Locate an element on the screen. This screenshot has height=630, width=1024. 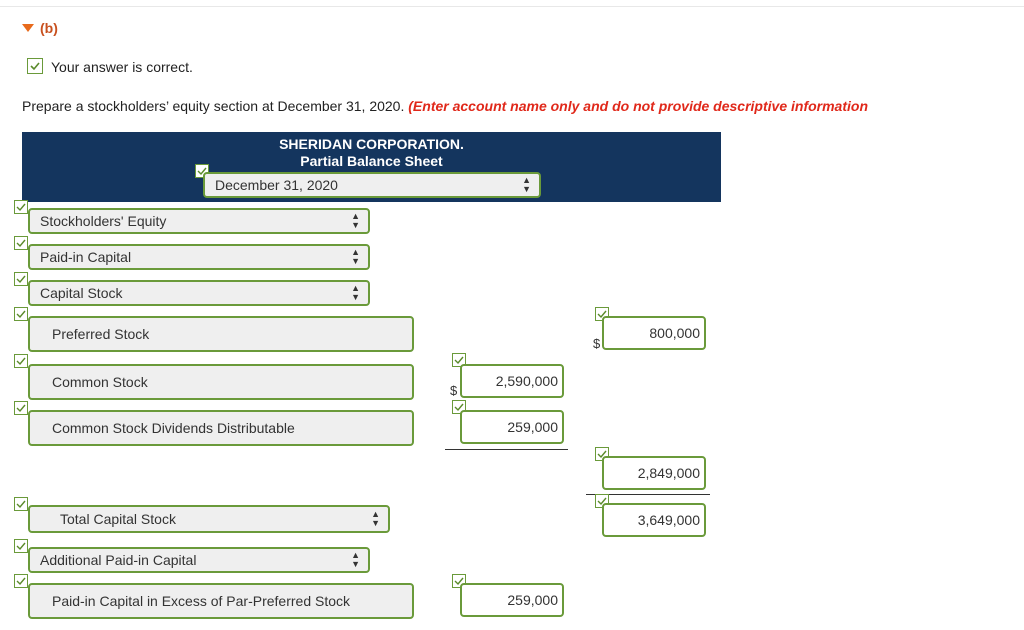
collapse-triangle-icon is located at coordinates (28, 28).